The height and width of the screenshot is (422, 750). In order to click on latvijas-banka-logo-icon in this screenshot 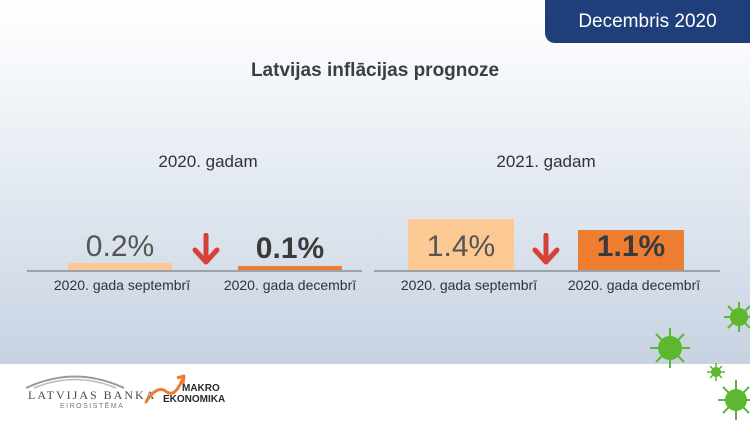, I will do `click(75, 382)`.